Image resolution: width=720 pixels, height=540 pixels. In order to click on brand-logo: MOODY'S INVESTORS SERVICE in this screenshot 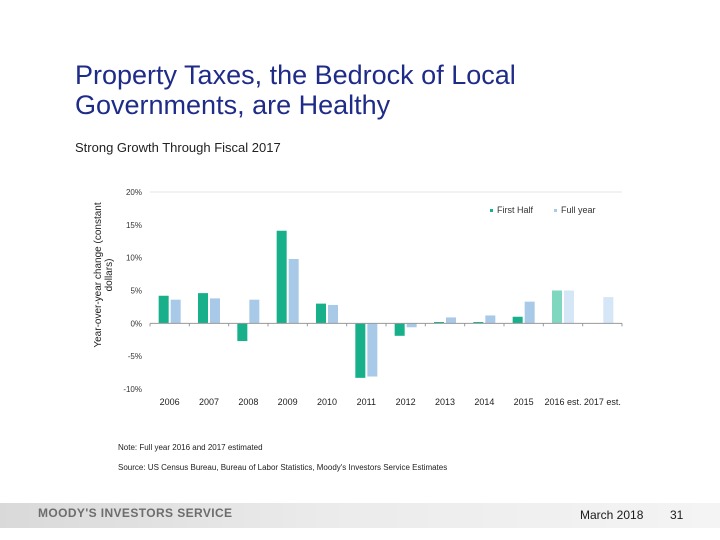, I will do `click(135, 513)`.